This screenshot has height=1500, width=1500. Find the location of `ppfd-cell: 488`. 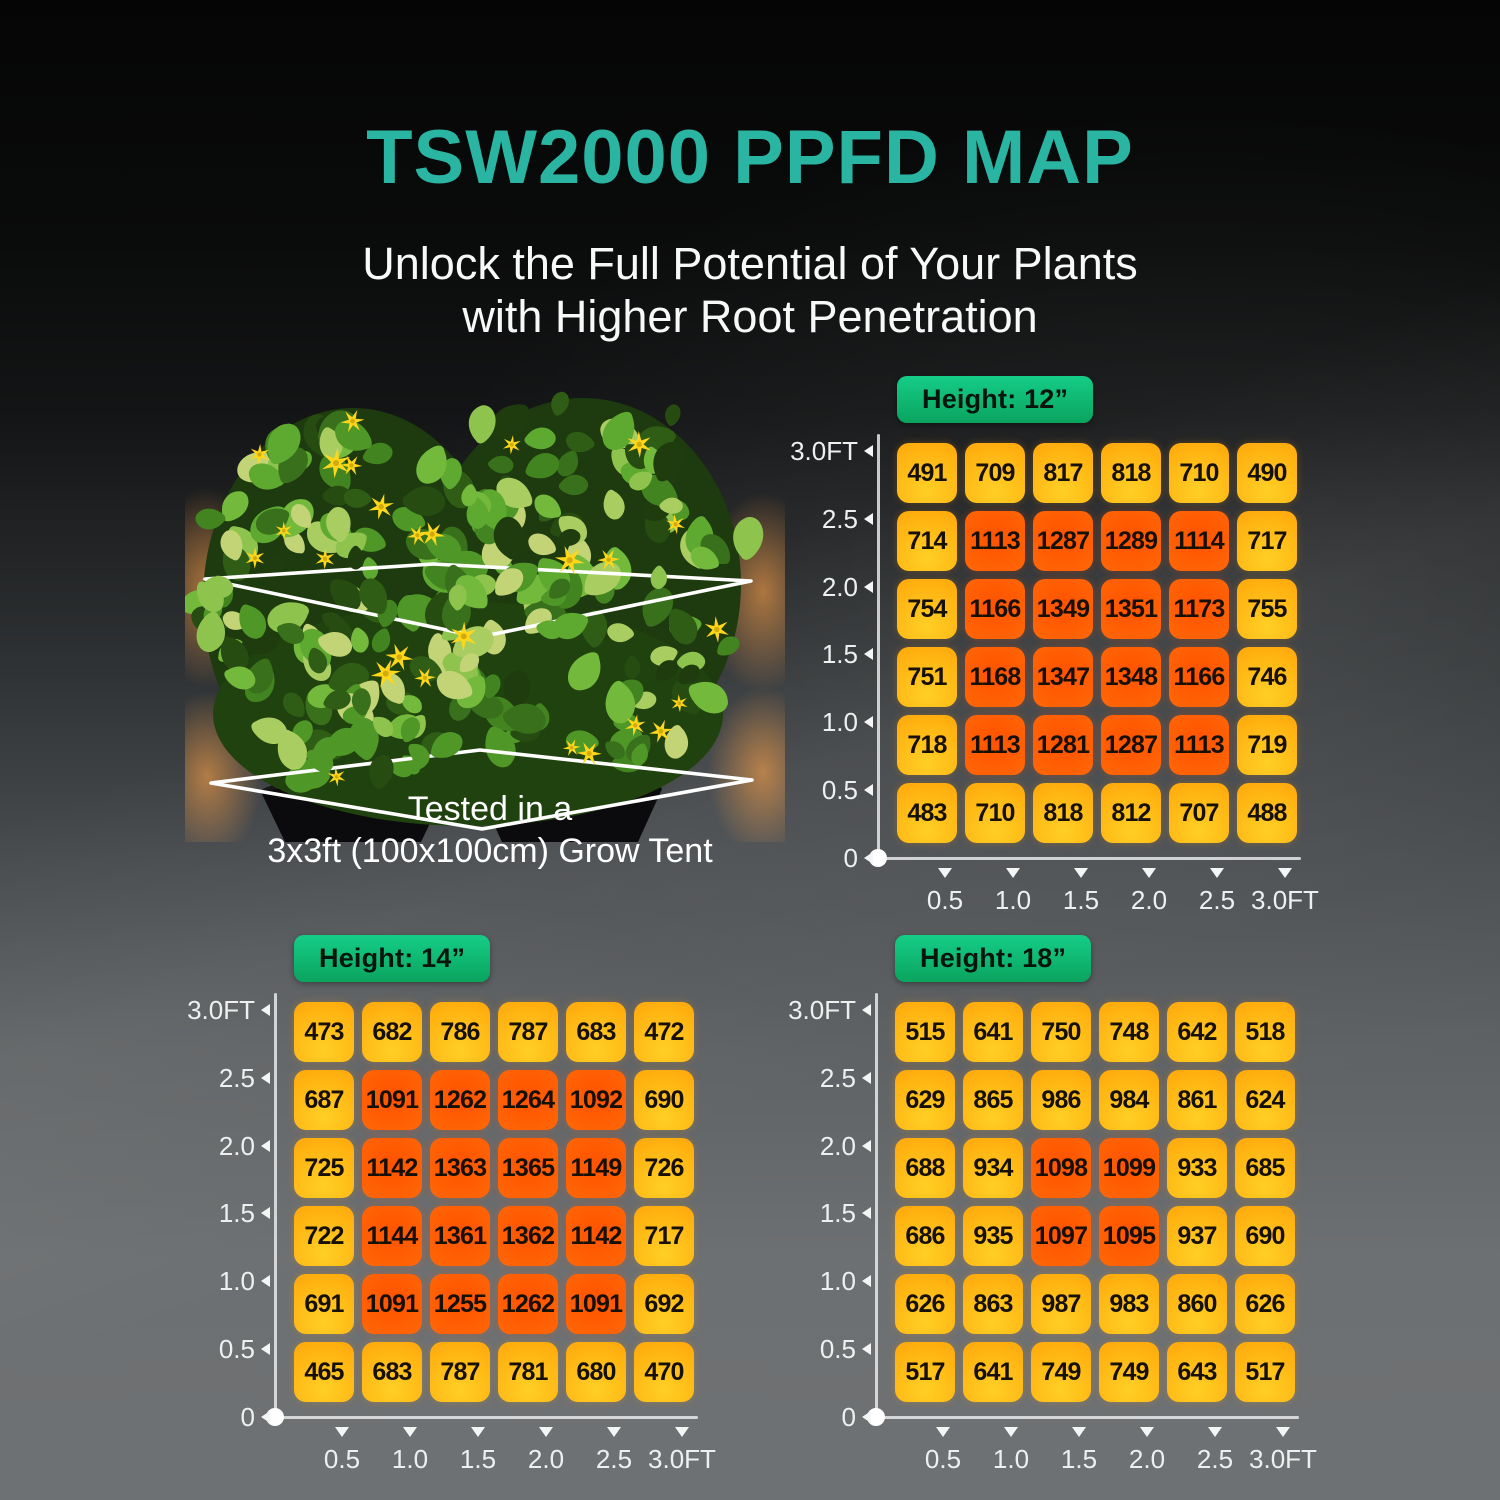

ppfd-cell: 488 is located at coordinates (1267, 813).